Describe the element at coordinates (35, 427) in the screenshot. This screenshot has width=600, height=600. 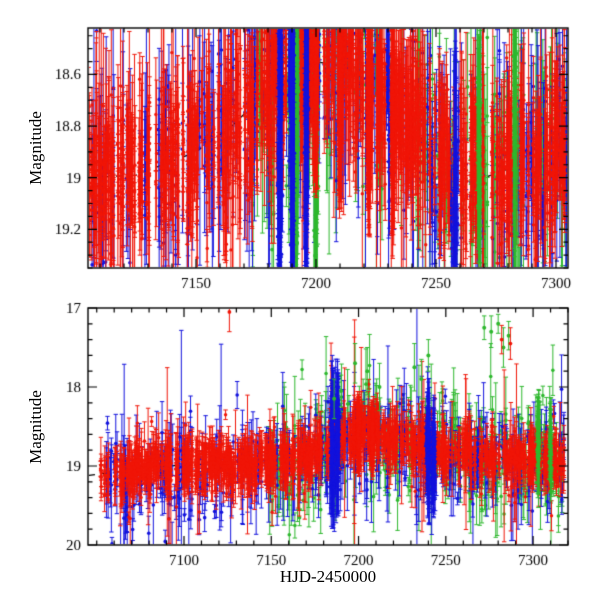
I see `bottom-panel-y-axis-title: Magnitude` at that location.